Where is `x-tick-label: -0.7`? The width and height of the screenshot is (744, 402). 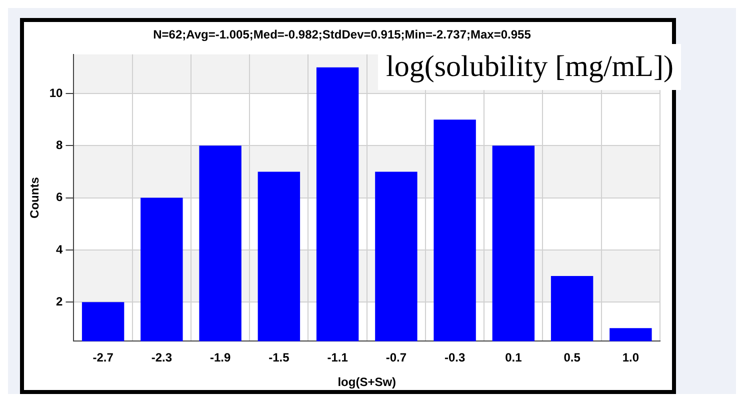
x-tick-label: -0.7 is located at coordinates (396, 357).